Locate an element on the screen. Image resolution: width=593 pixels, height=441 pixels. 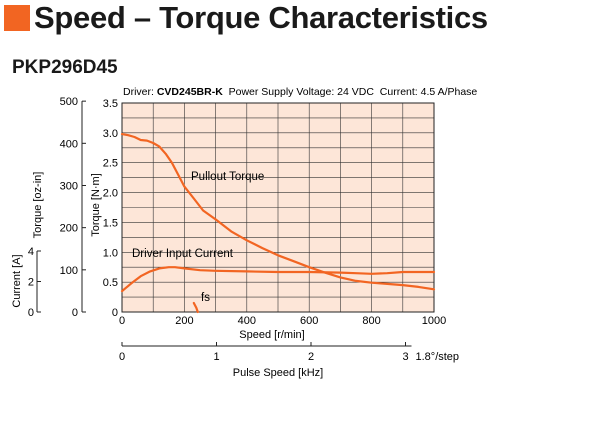
y-ozin-tick-label: 500 is located at coordinates (69, 102).